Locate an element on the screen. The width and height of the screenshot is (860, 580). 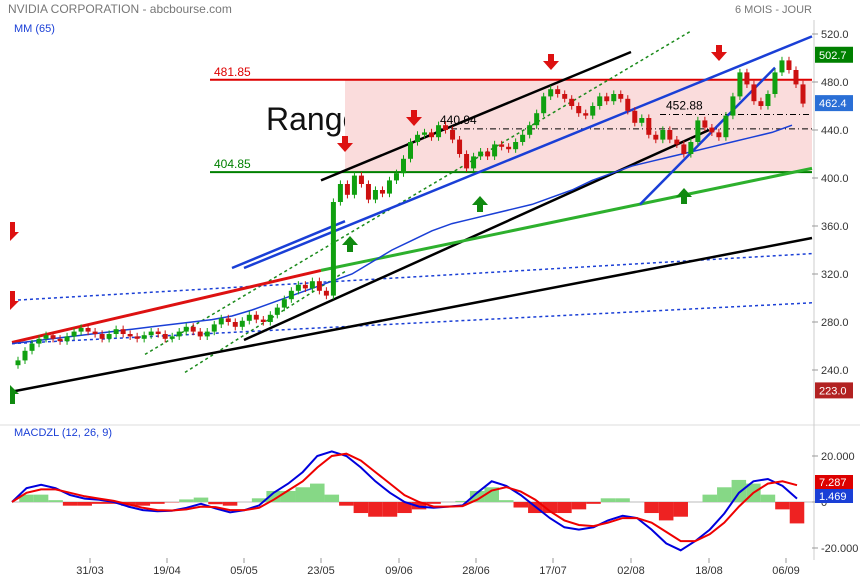
y-tick-label: 520.0 is located at coordinates (835, 35).